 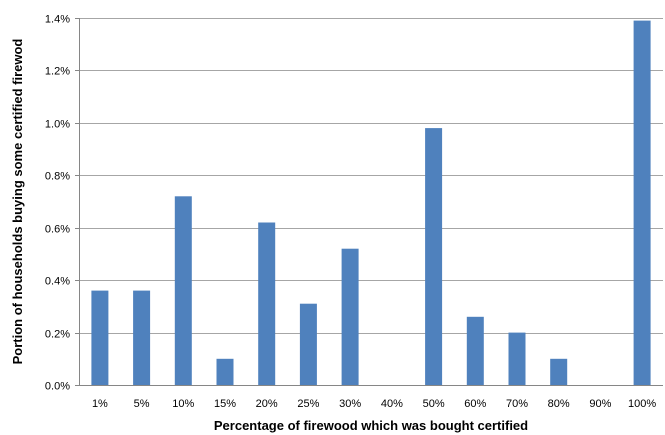 I want to click on bar-25pct, so click(x=308, y=344).